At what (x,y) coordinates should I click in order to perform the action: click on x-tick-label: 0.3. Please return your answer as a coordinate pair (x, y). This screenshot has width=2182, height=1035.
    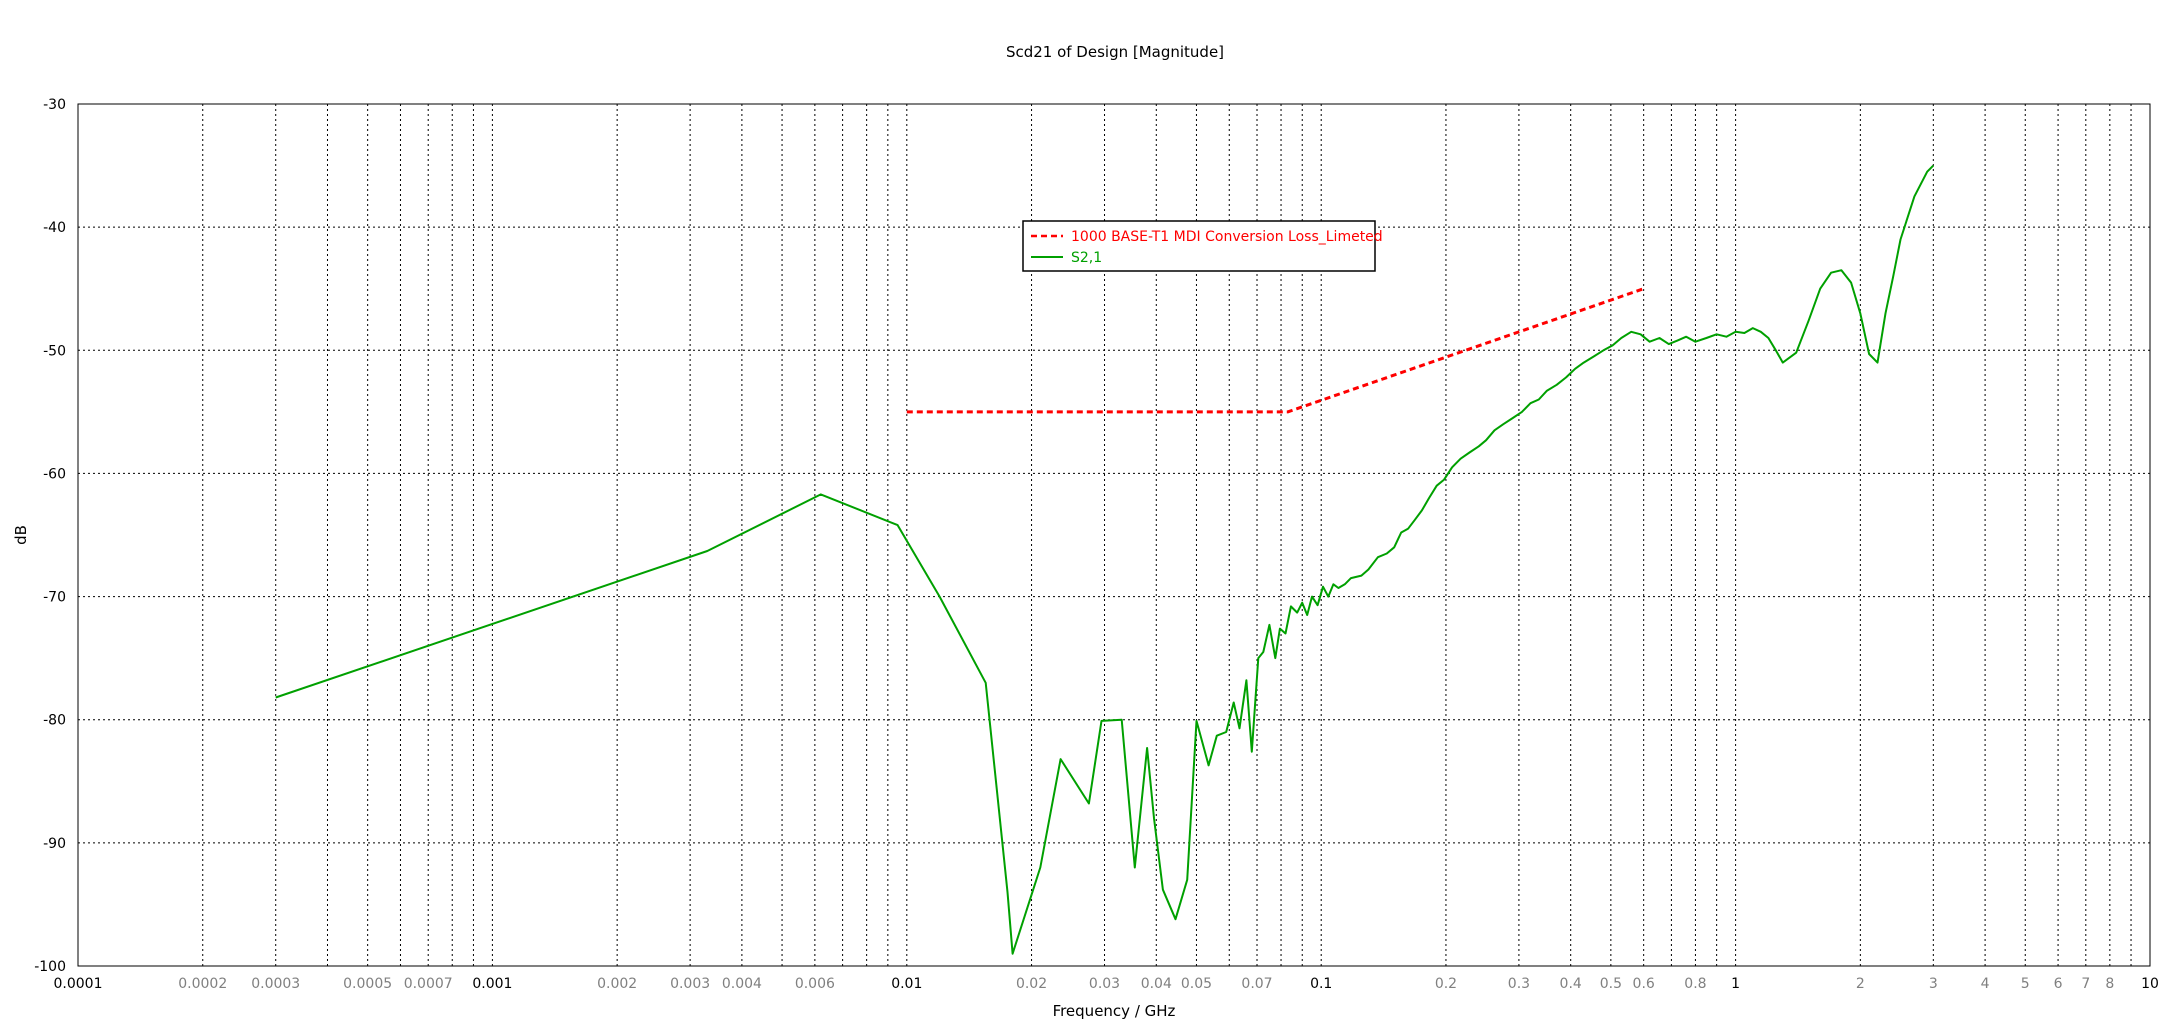
    Looking at the image, I should click on (1519, 984).